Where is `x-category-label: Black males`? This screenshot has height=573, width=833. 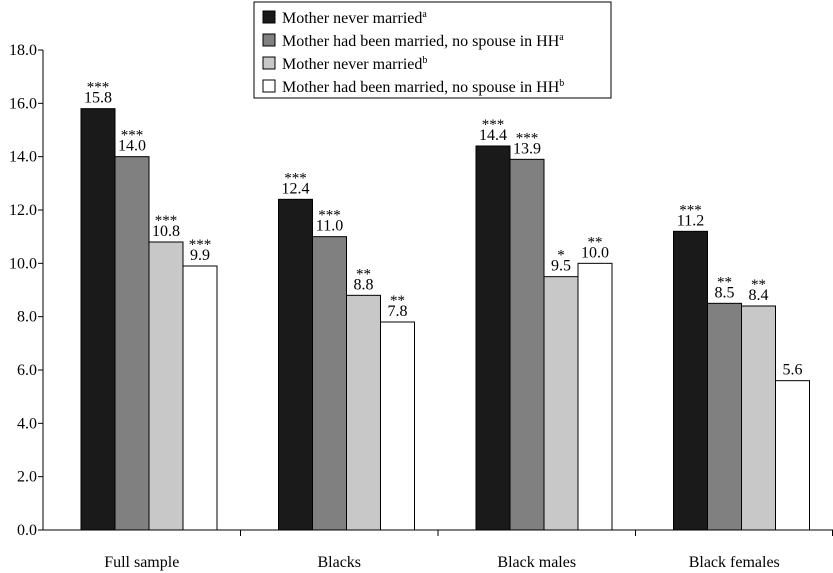 x-category-label: Black males is located at coordinates (536, 562).